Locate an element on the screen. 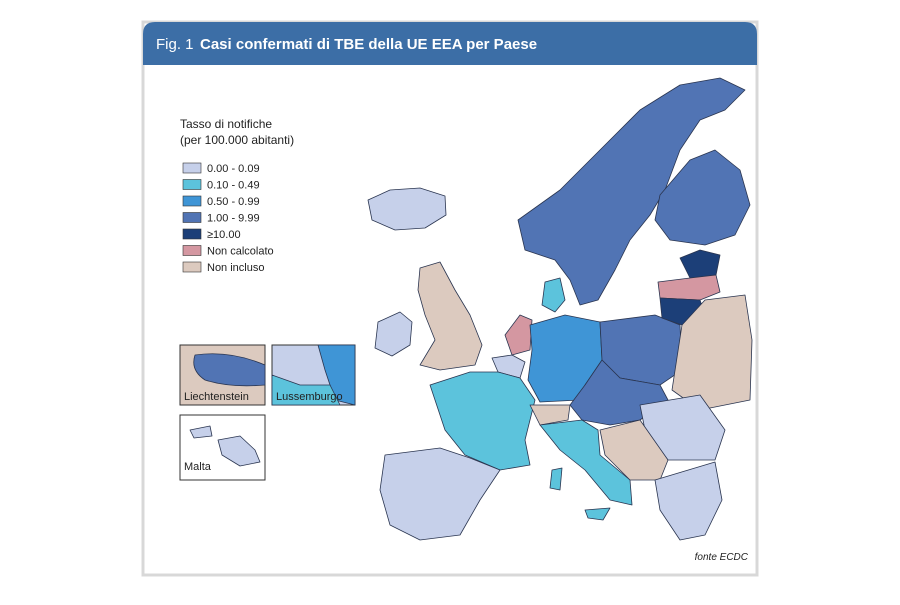 The image size is (900, 605). inset-malta: Malta is located at coordinates (222, 447).